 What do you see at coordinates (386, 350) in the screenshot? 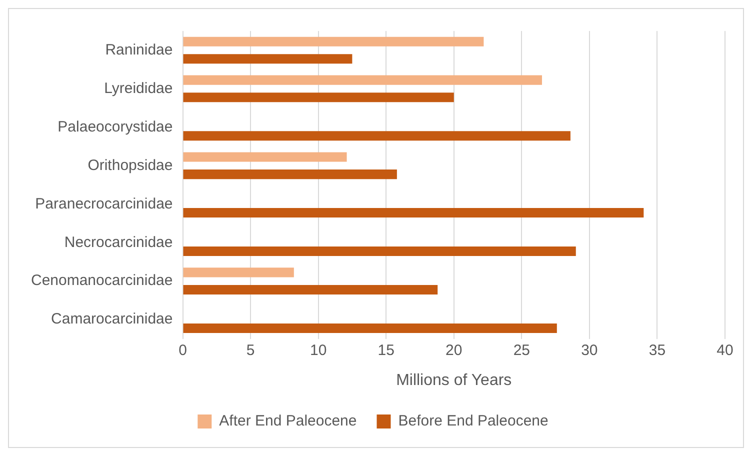
I see `x-tick-label: 15` at bounding box center [386, 350].